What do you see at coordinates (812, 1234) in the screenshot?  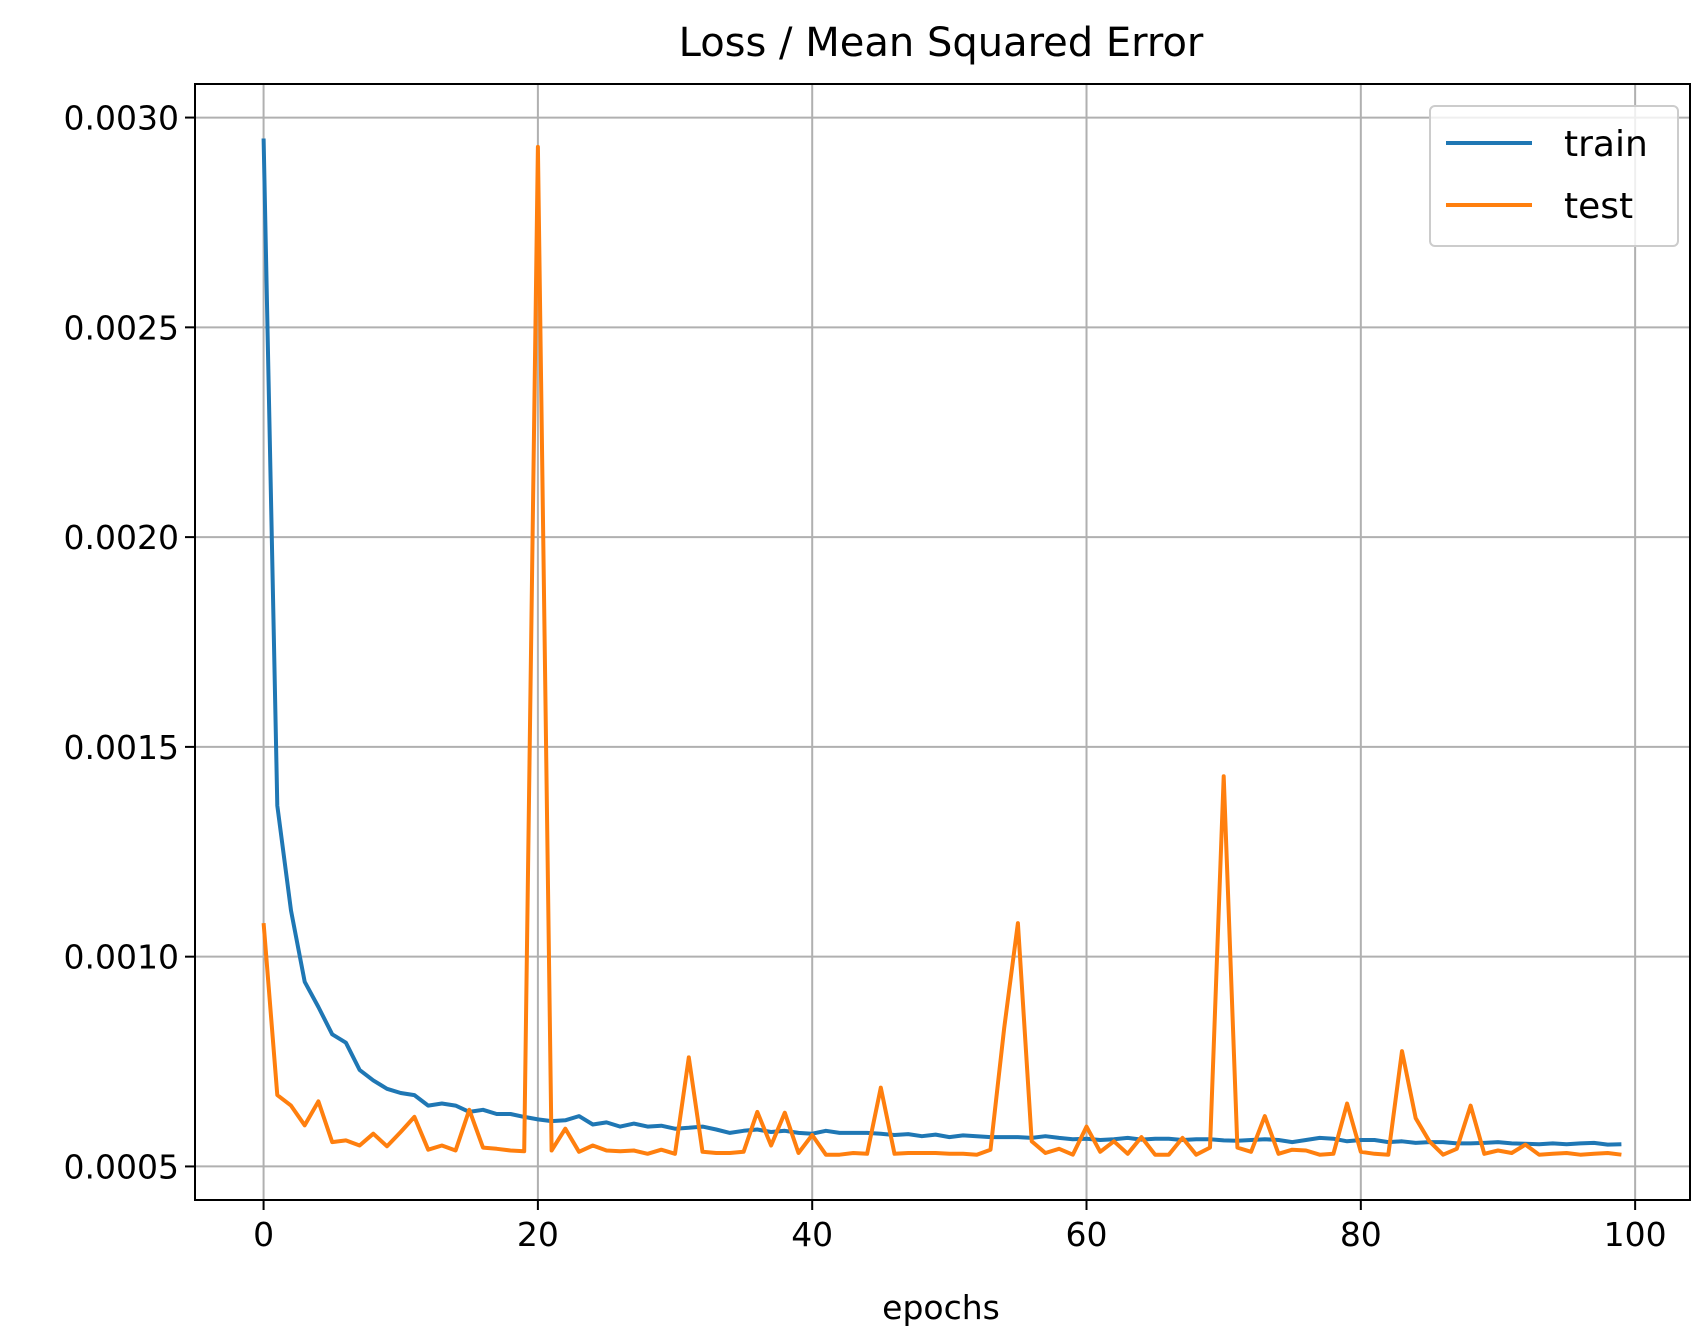 I see `x-tick-label: 40` at bounding box center [812, 1234].